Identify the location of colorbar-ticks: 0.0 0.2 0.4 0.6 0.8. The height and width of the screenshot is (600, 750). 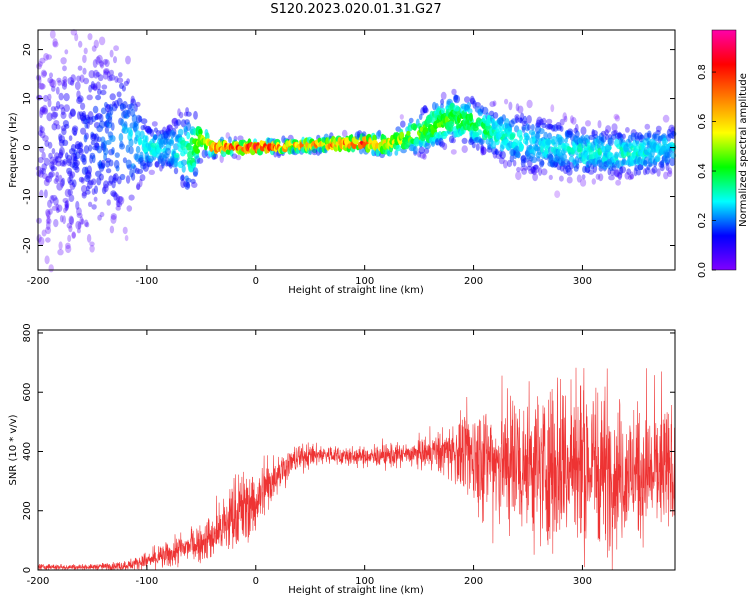
(706, 171).